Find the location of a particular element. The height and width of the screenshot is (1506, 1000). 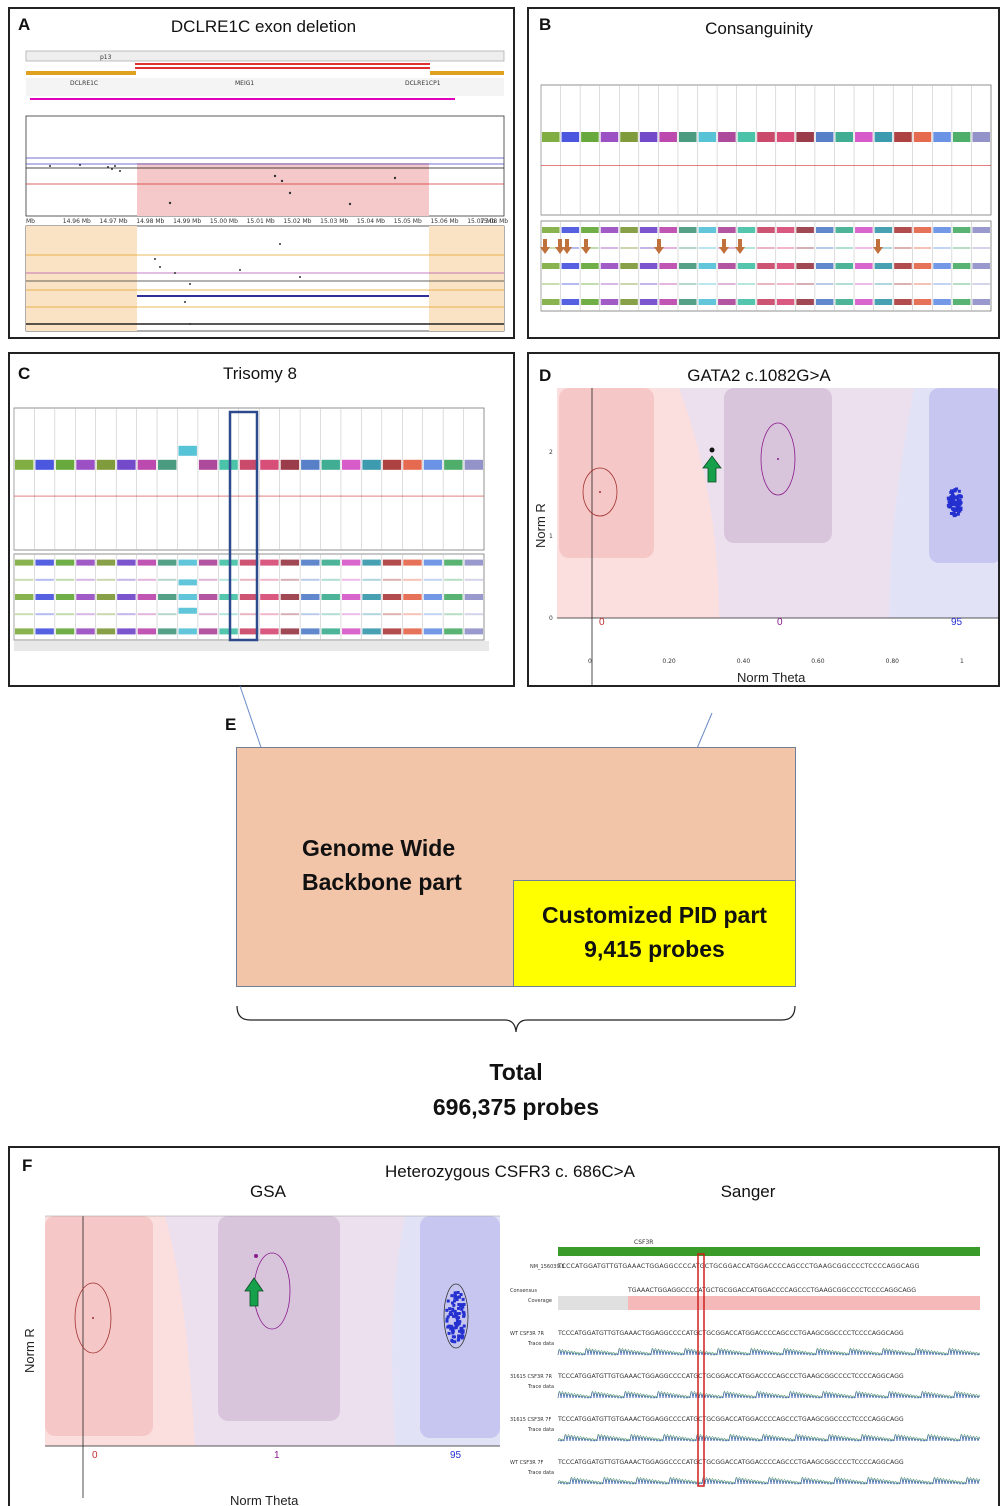

panel-b-plot is located at coordinates (766, 198).